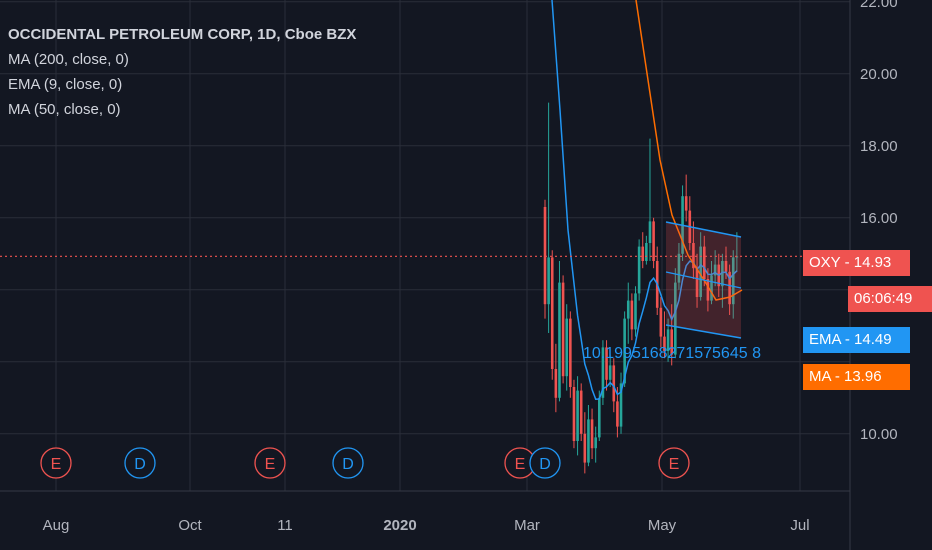  Describe the element at coordinates (879, 5) in the screenshot. I see `y-tick-label: 22.00` at that location.